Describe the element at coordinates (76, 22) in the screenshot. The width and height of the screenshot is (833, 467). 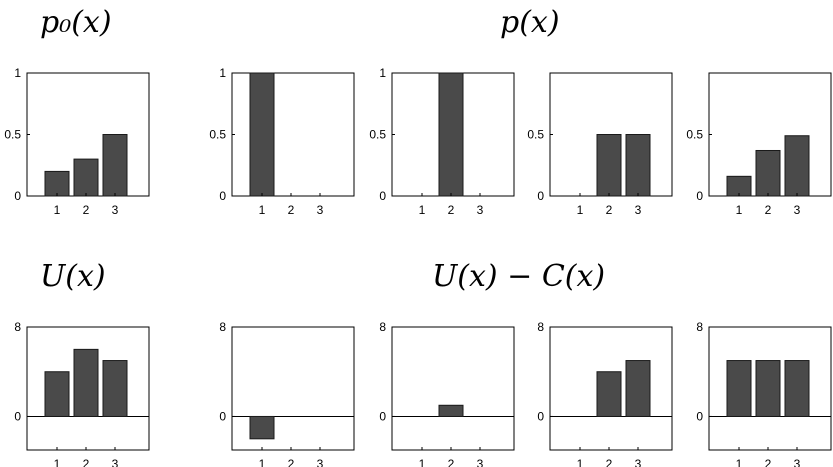
I see `label-p0: p₀(x)` at that location.